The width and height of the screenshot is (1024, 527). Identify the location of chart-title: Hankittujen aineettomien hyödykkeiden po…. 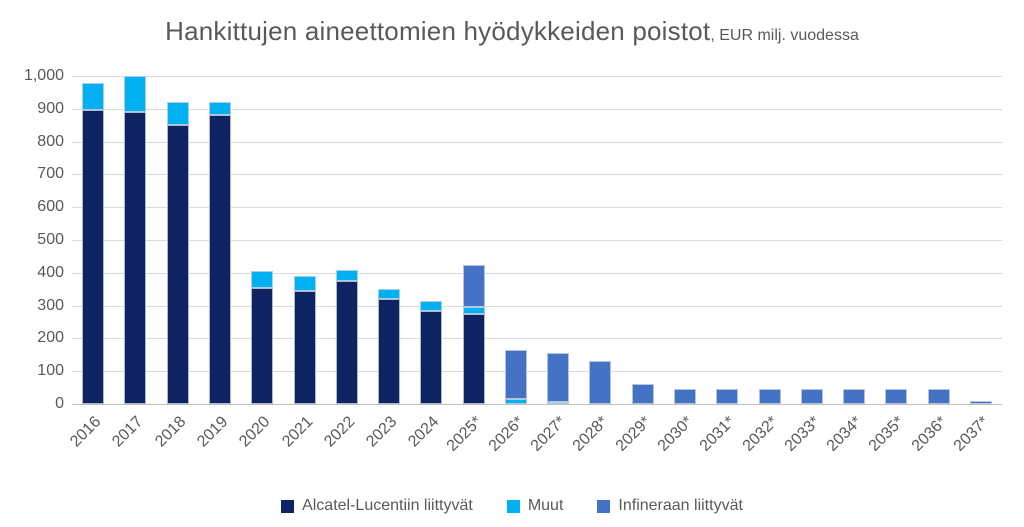
(512, 31).